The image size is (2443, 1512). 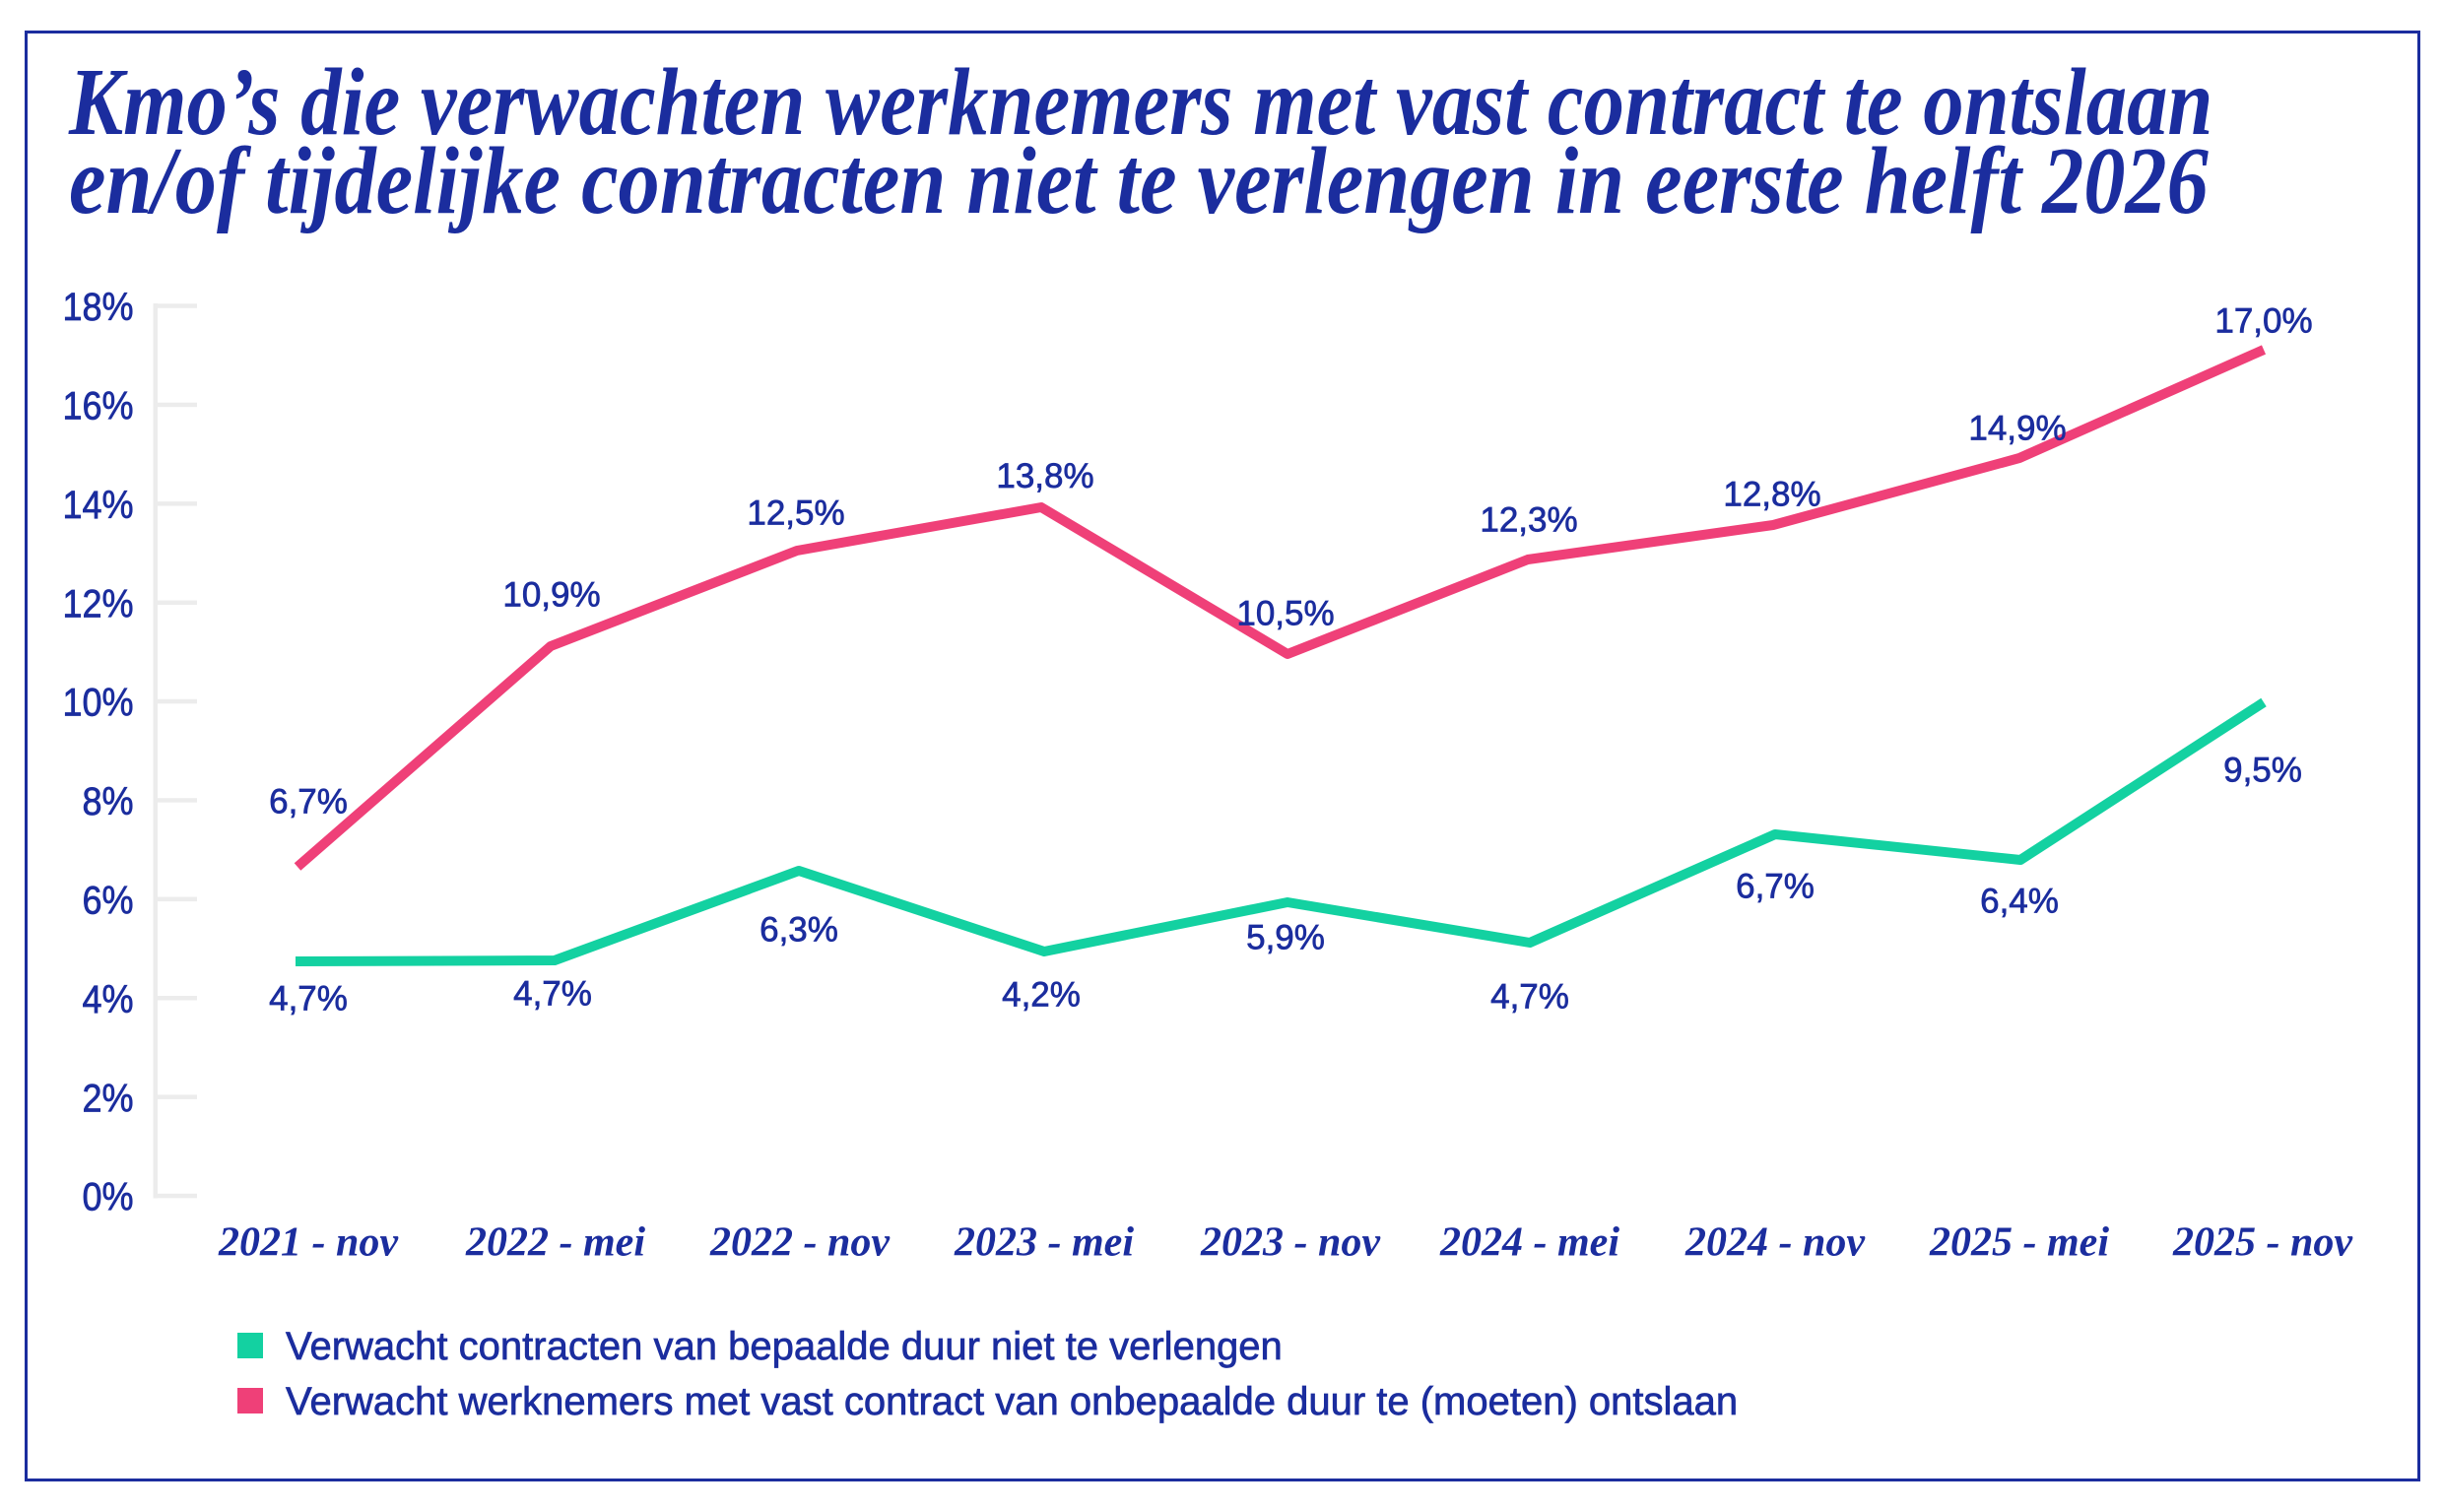 What do you see at coordinates (97, 406) in the screenshot?
I see `svg-text: 16%` at bounding box center [97, 406].